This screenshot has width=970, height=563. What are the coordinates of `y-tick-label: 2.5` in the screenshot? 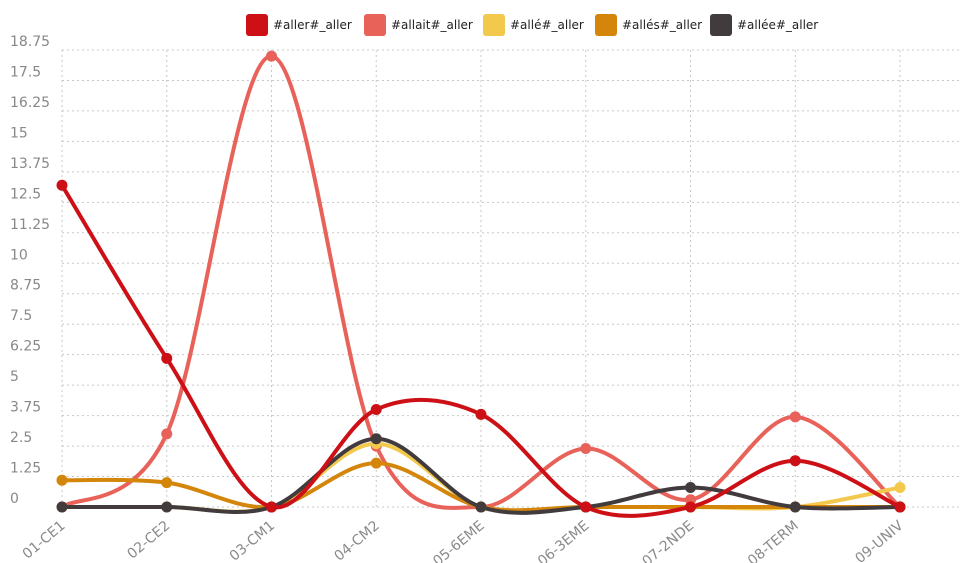 It's located at (21, 438).